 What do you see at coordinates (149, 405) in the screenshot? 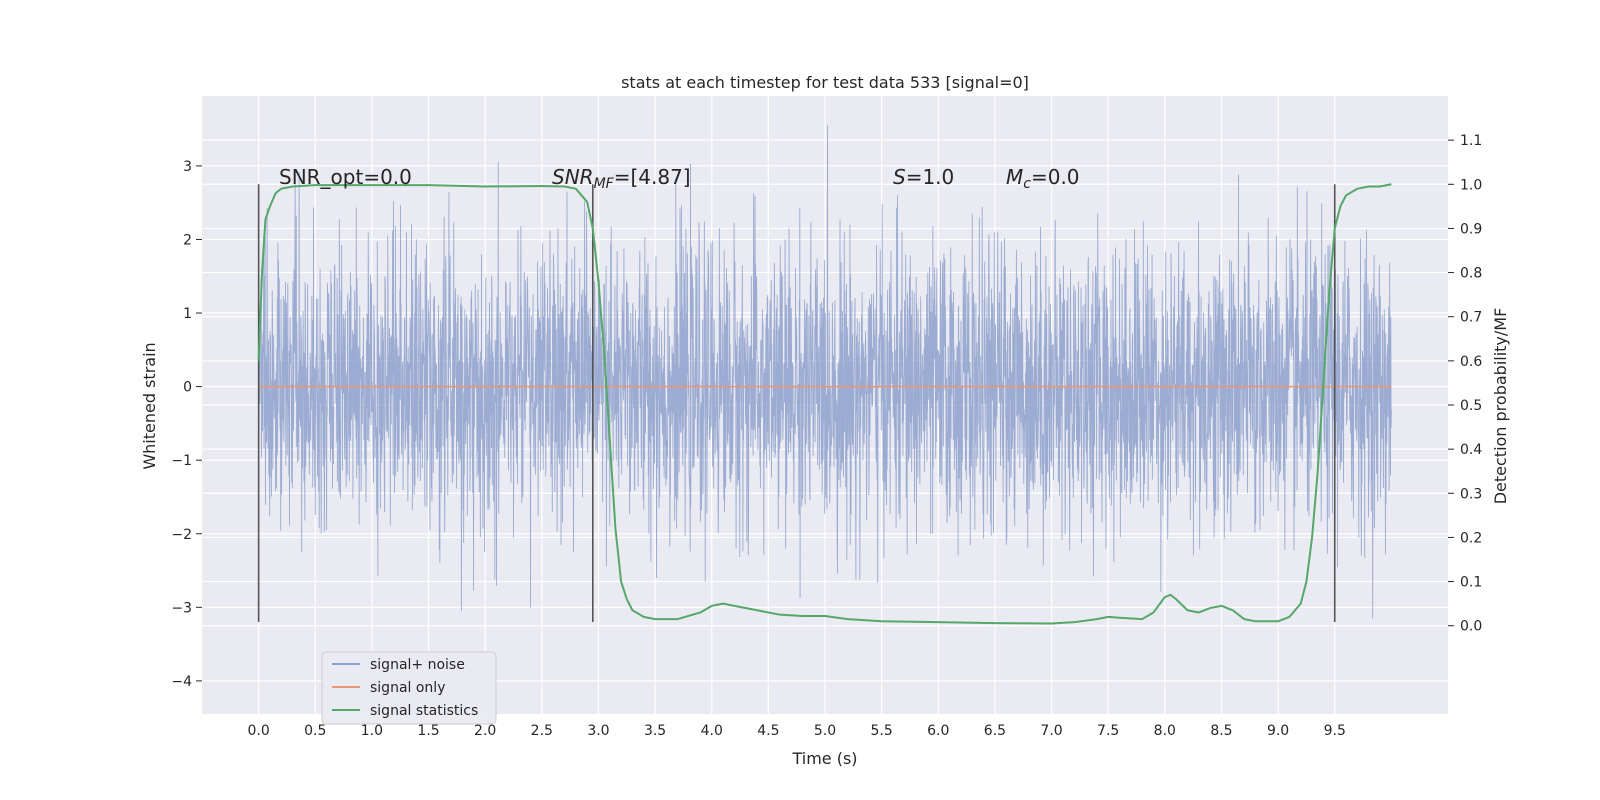
I see `y-axis-label-left: Whitened strain` at bounding box center [149, 405].